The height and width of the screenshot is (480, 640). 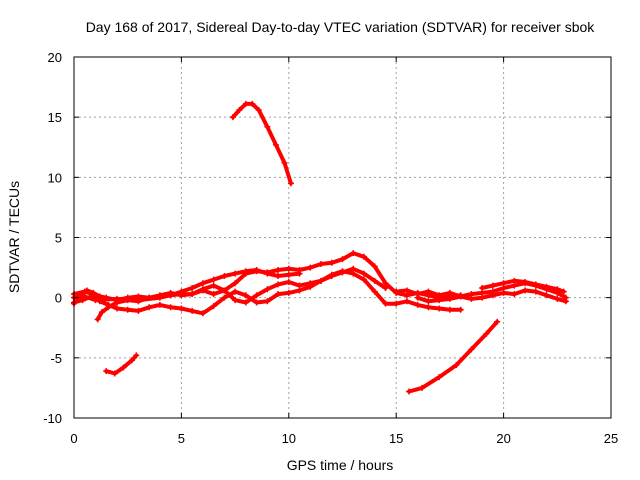 I want to click on series-track-baseline-b, so click(x=267, y=292).